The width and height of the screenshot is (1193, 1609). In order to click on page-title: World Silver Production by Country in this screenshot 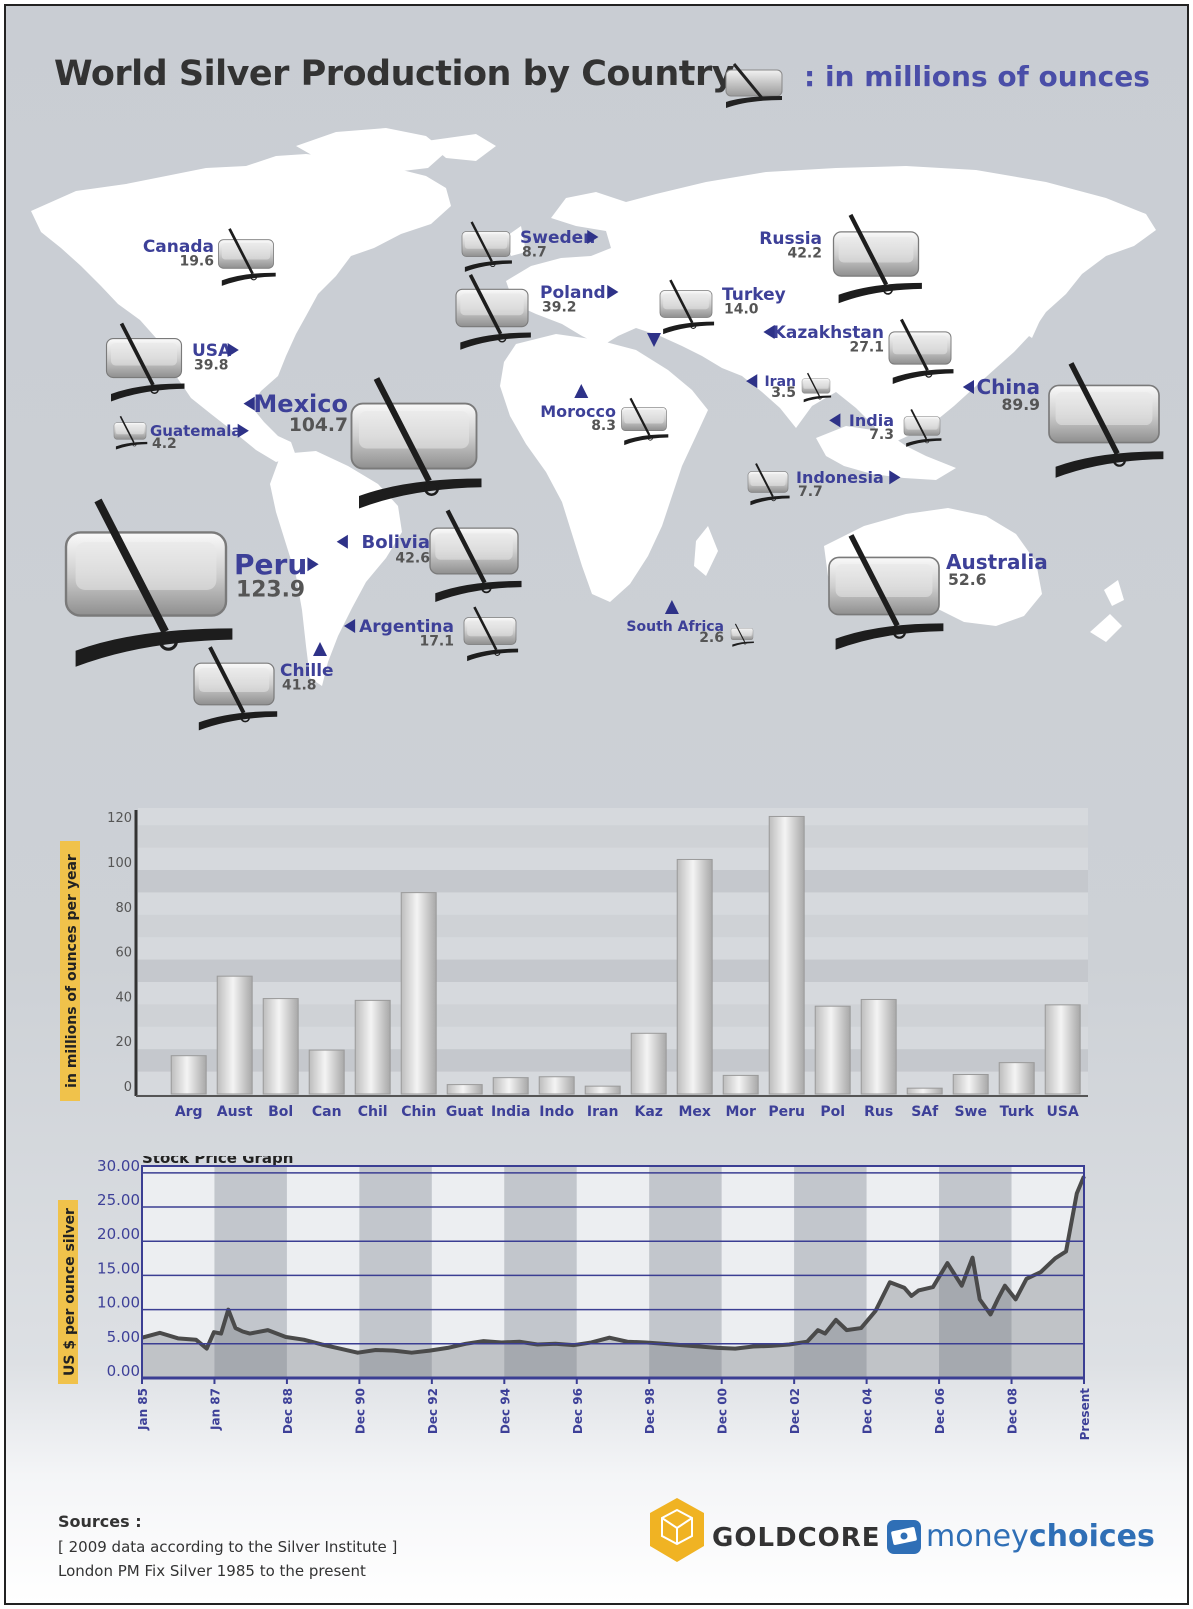, I will do `click(394, 74)`.